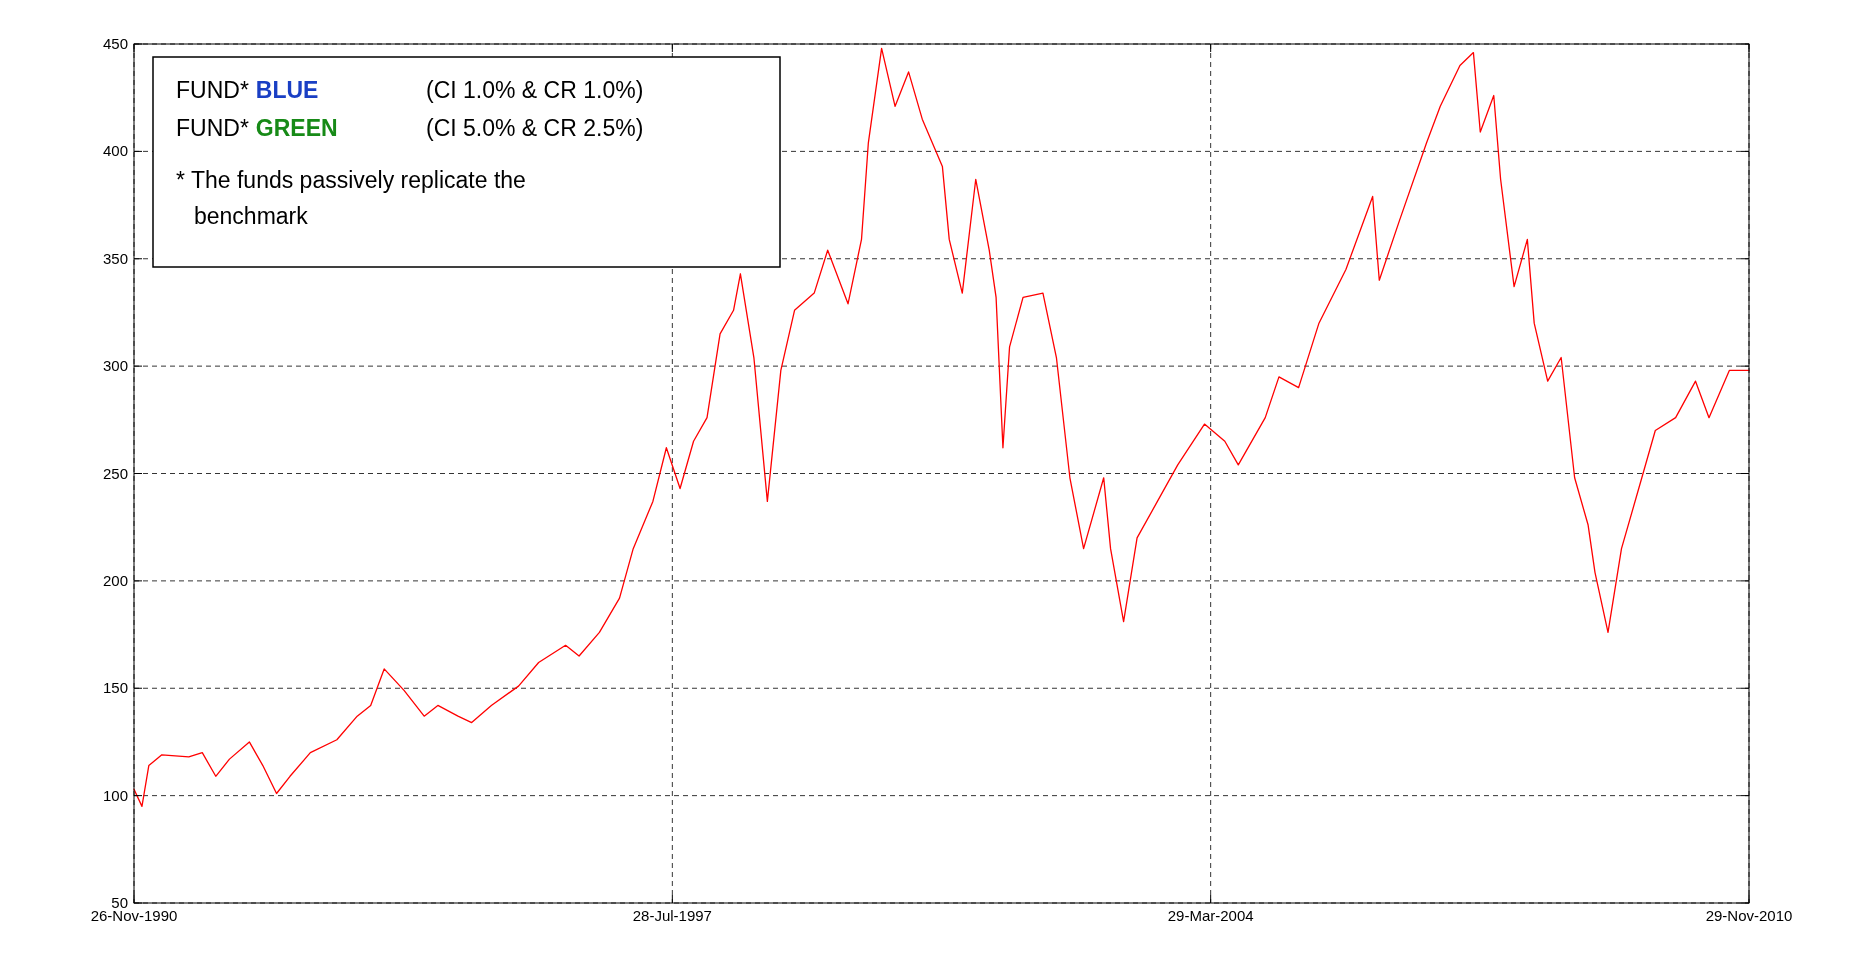 The image size is (1873, 964). I want to click on y-tick-label: 200, so click(115, 580).